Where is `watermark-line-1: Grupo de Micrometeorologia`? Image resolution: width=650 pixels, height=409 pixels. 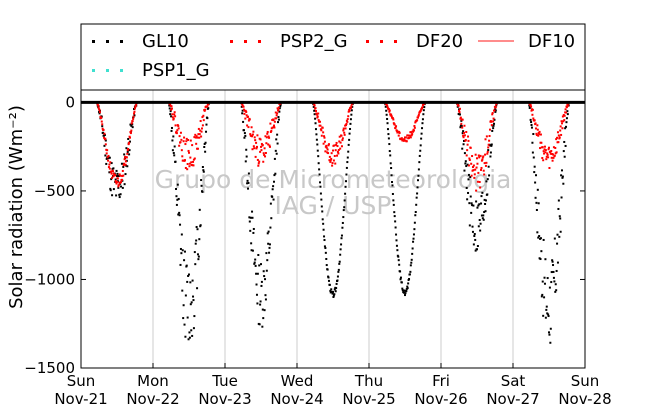
watermark-line-1: Grupo de Micrometeorologia is located at coordinates (333, 179).